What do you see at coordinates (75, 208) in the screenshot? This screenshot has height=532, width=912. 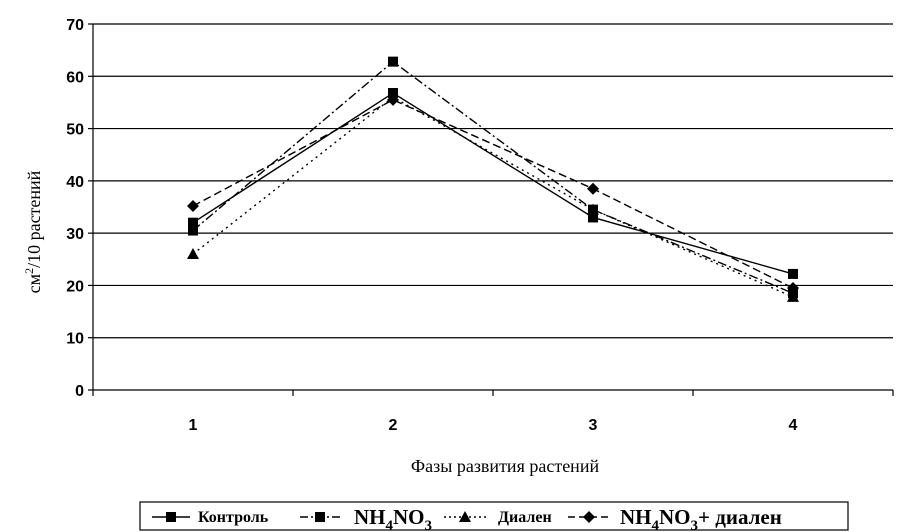 I see `y-tick-labels: 0 10 20 30 40 50 60 70` at bounding box center [75, 208].